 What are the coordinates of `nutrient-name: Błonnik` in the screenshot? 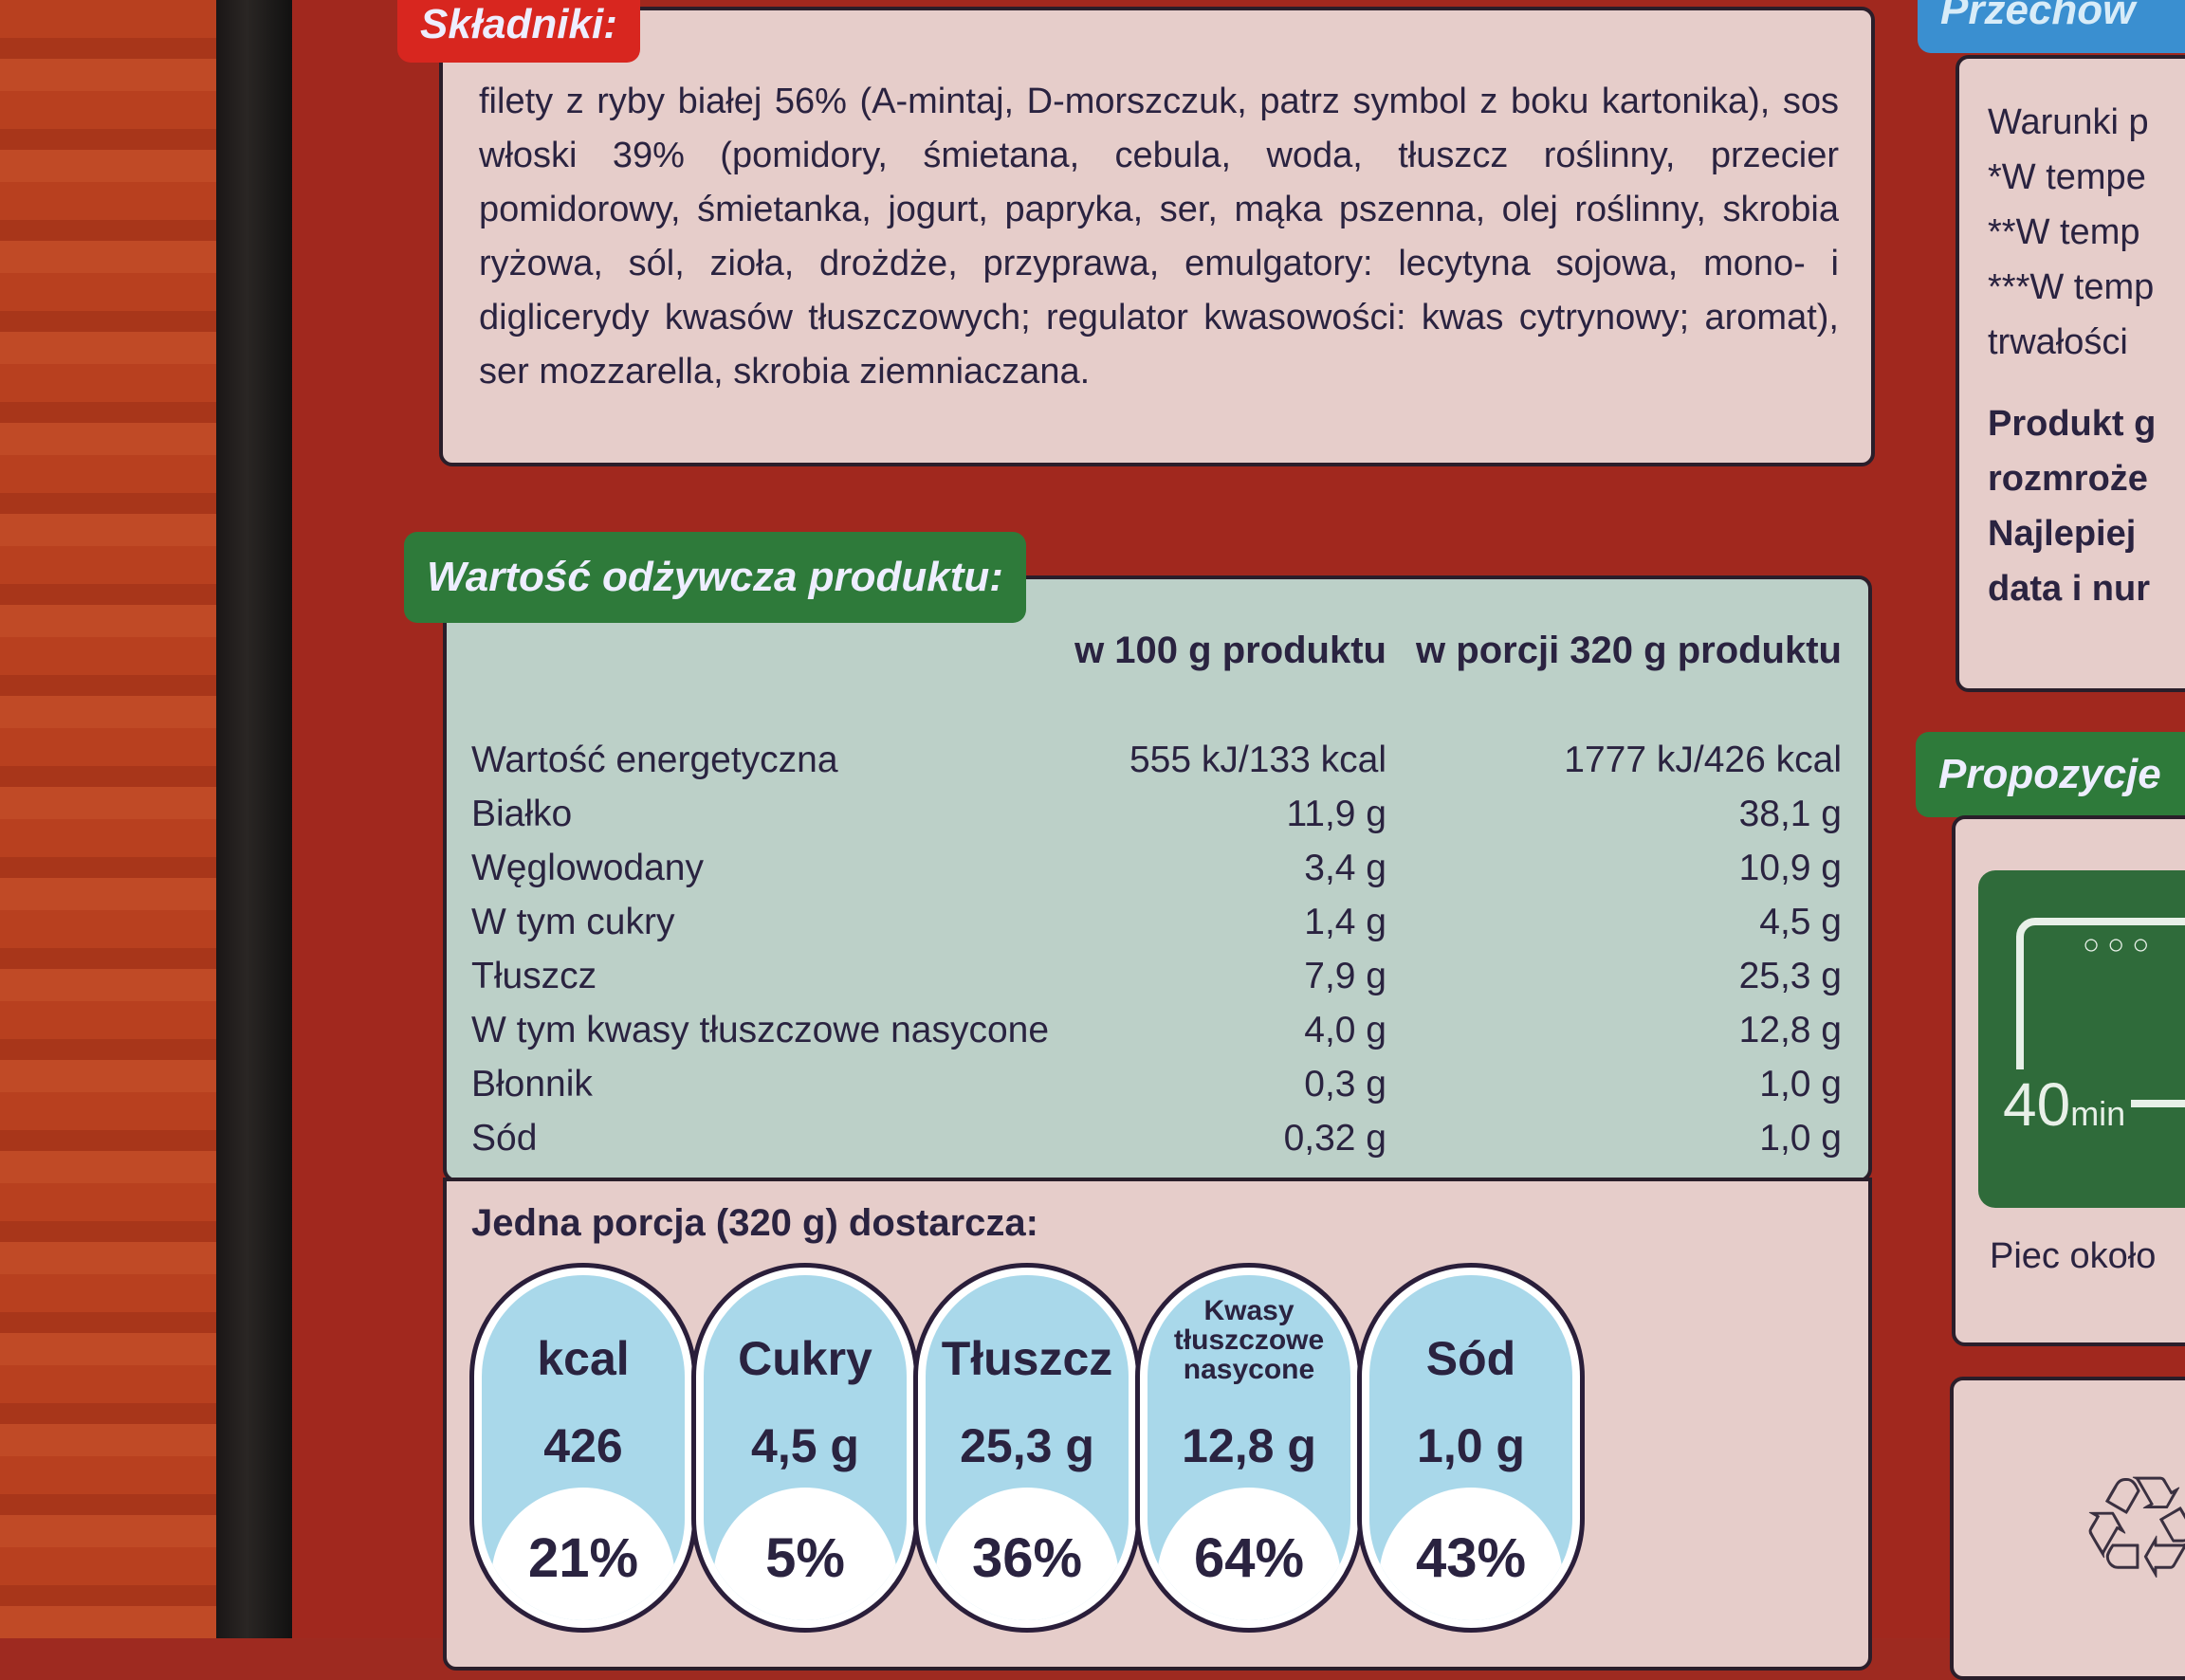 It's located at (532, 1084).